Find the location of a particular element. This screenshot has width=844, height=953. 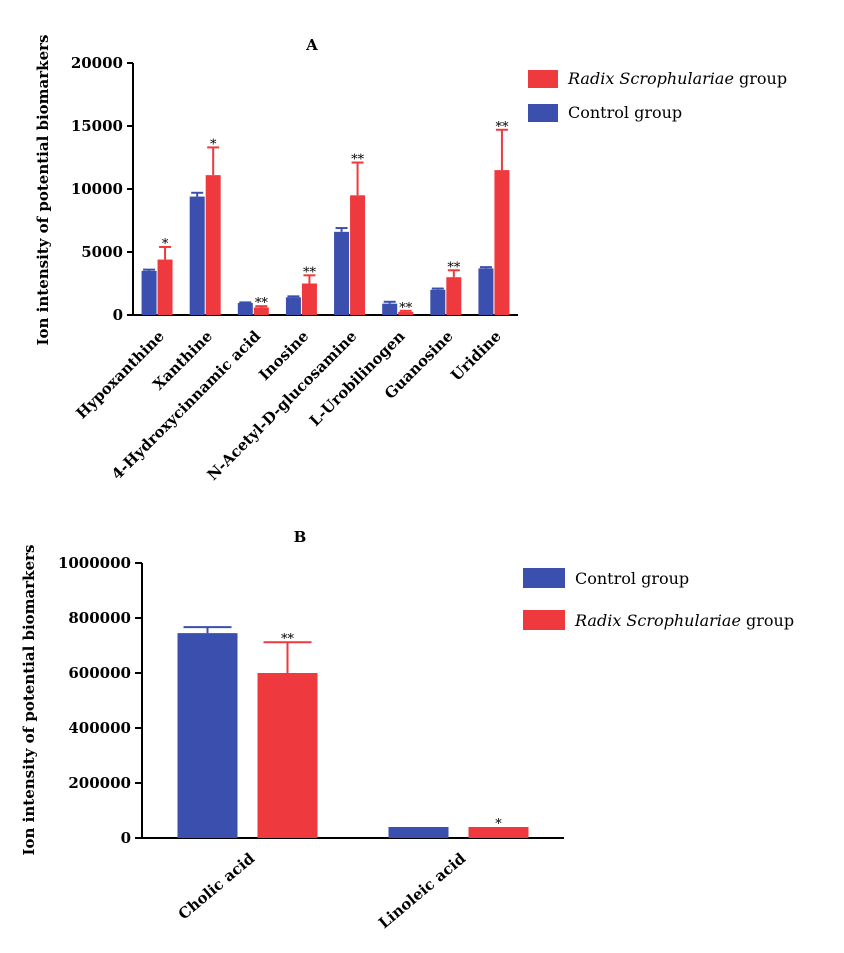

chart-b-title: B is located at coordinates (300, 537).